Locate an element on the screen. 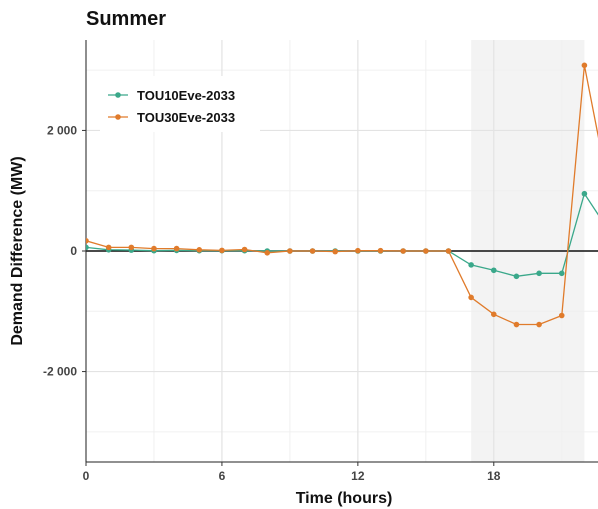 This screenshot has height=509, width=598. y-tick-label: 2 000 is located at coordinates (62, 130).